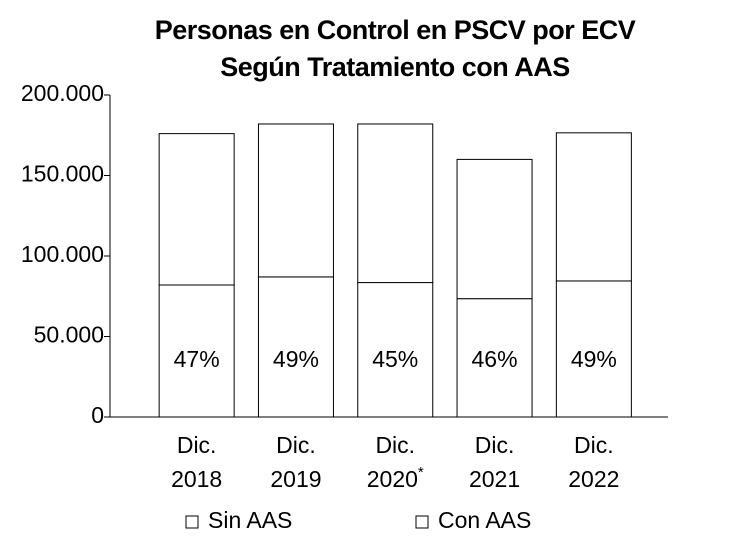 The height and width of the screenshot is (546, 734). Describe the element at coordinates (392, 479) in the screenshot. I see `x-tick-label-line: 2020` at that location.